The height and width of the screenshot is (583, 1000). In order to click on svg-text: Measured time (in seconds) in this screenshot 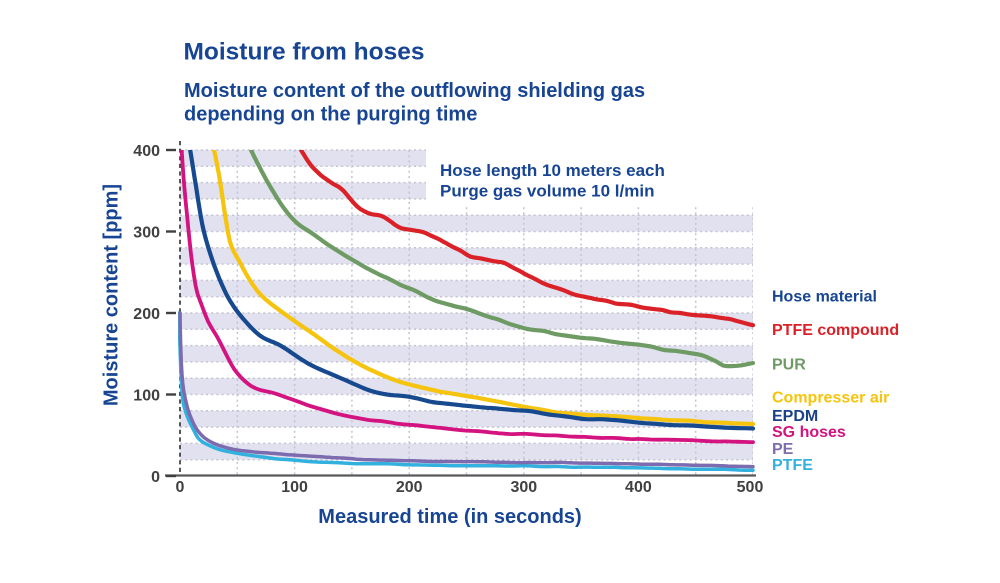, I will do `click(449, 517)`.